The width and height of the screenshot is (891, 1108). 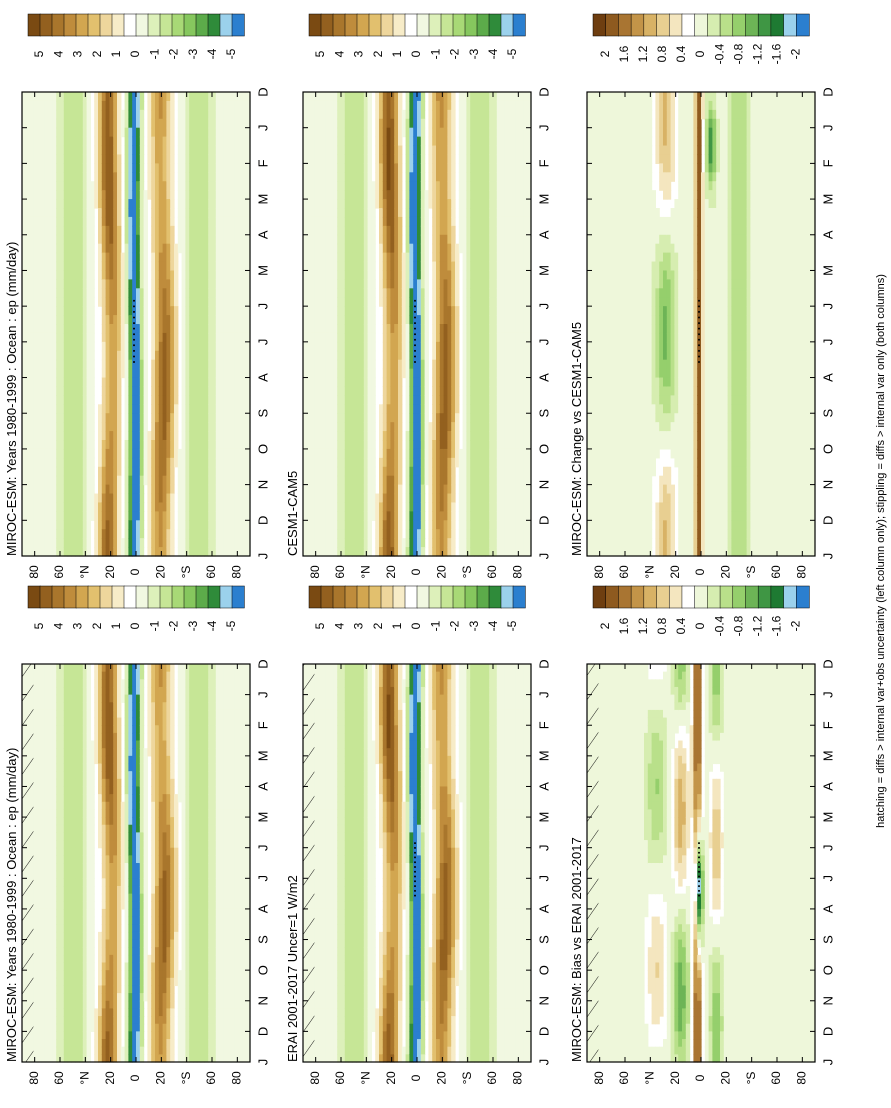 What do you see at coordinates (262, 878) in the screenshot?
I see `month-label: J` at bounding box center [262, 878].